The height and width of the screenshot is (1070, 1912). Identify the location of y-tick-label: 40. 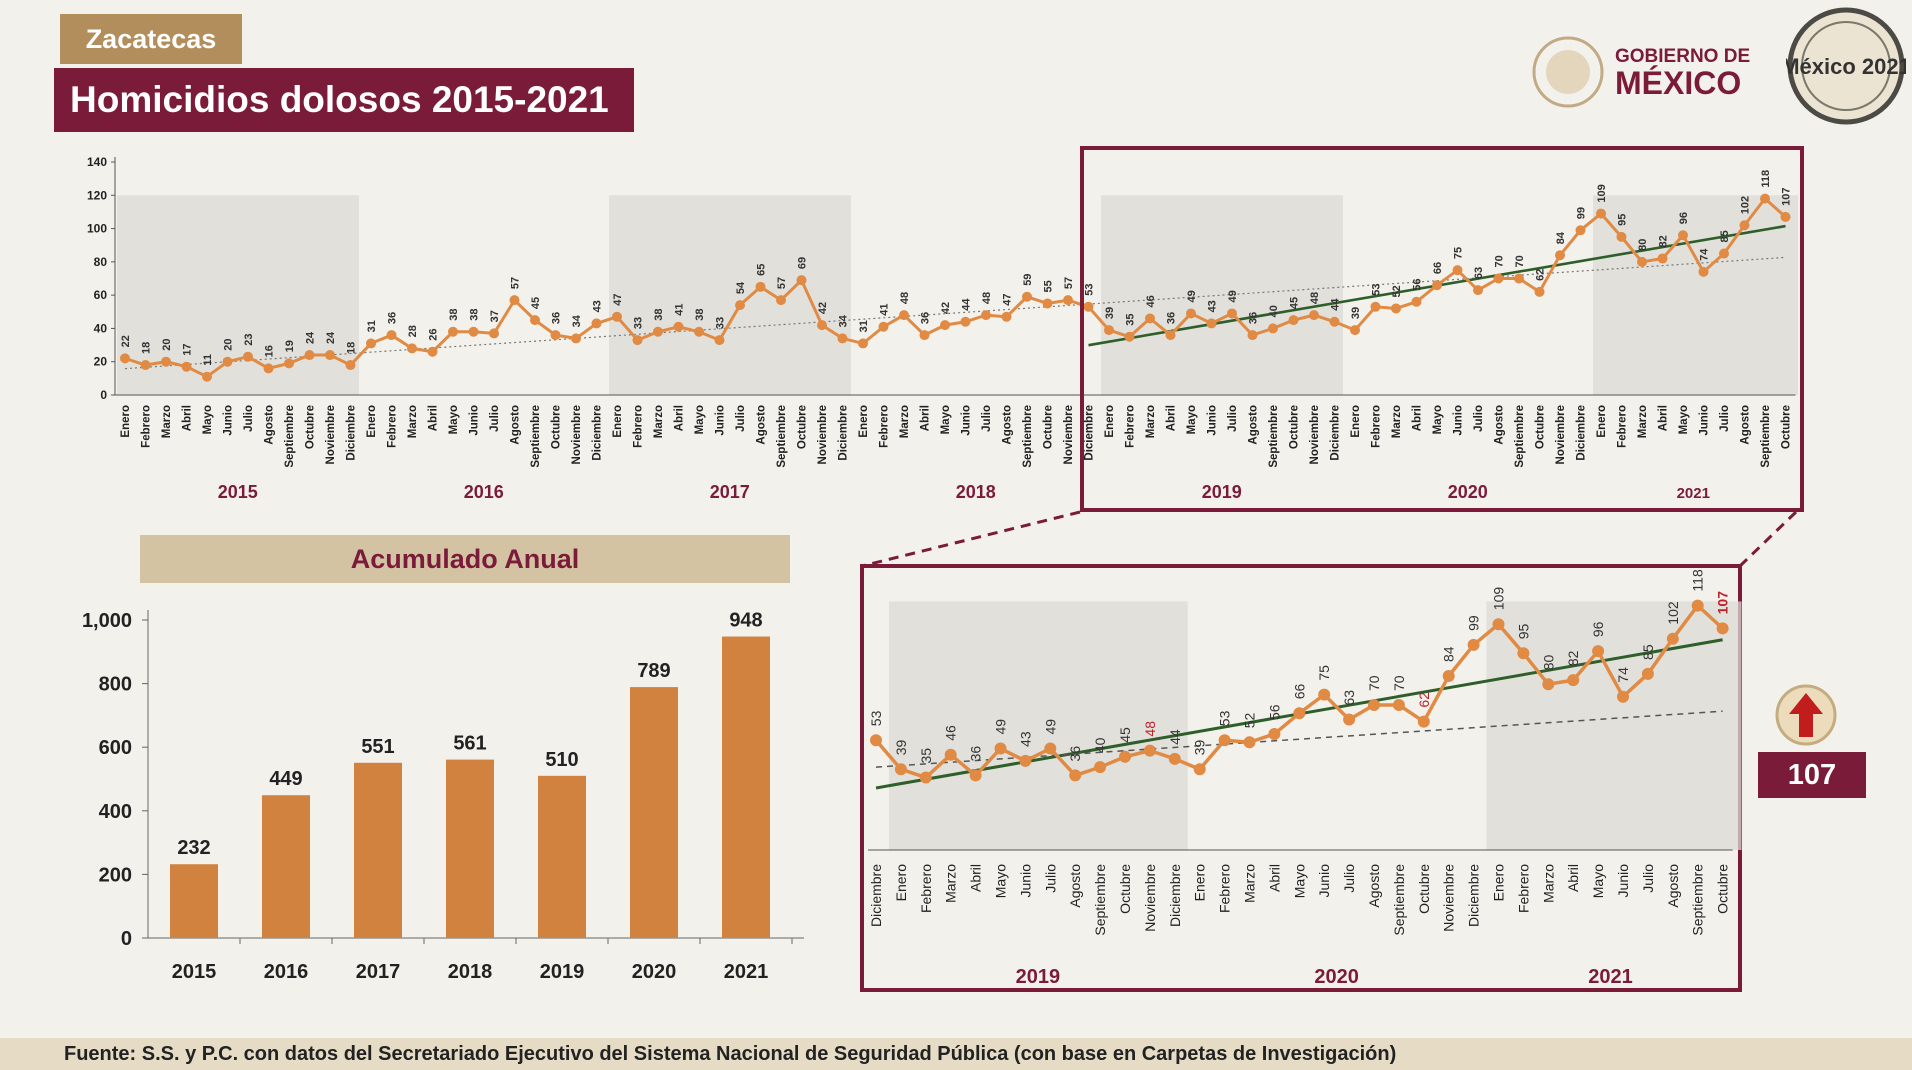
(101, 328).